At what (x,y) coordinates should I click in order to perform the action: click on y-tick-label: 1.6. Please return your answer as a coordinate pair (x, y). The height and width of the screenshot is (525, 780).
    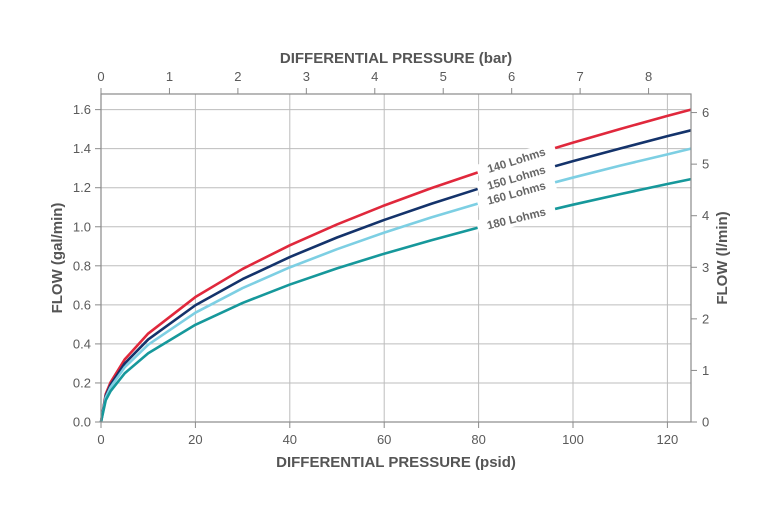
    Looking at the image, I should click on (82, 109).